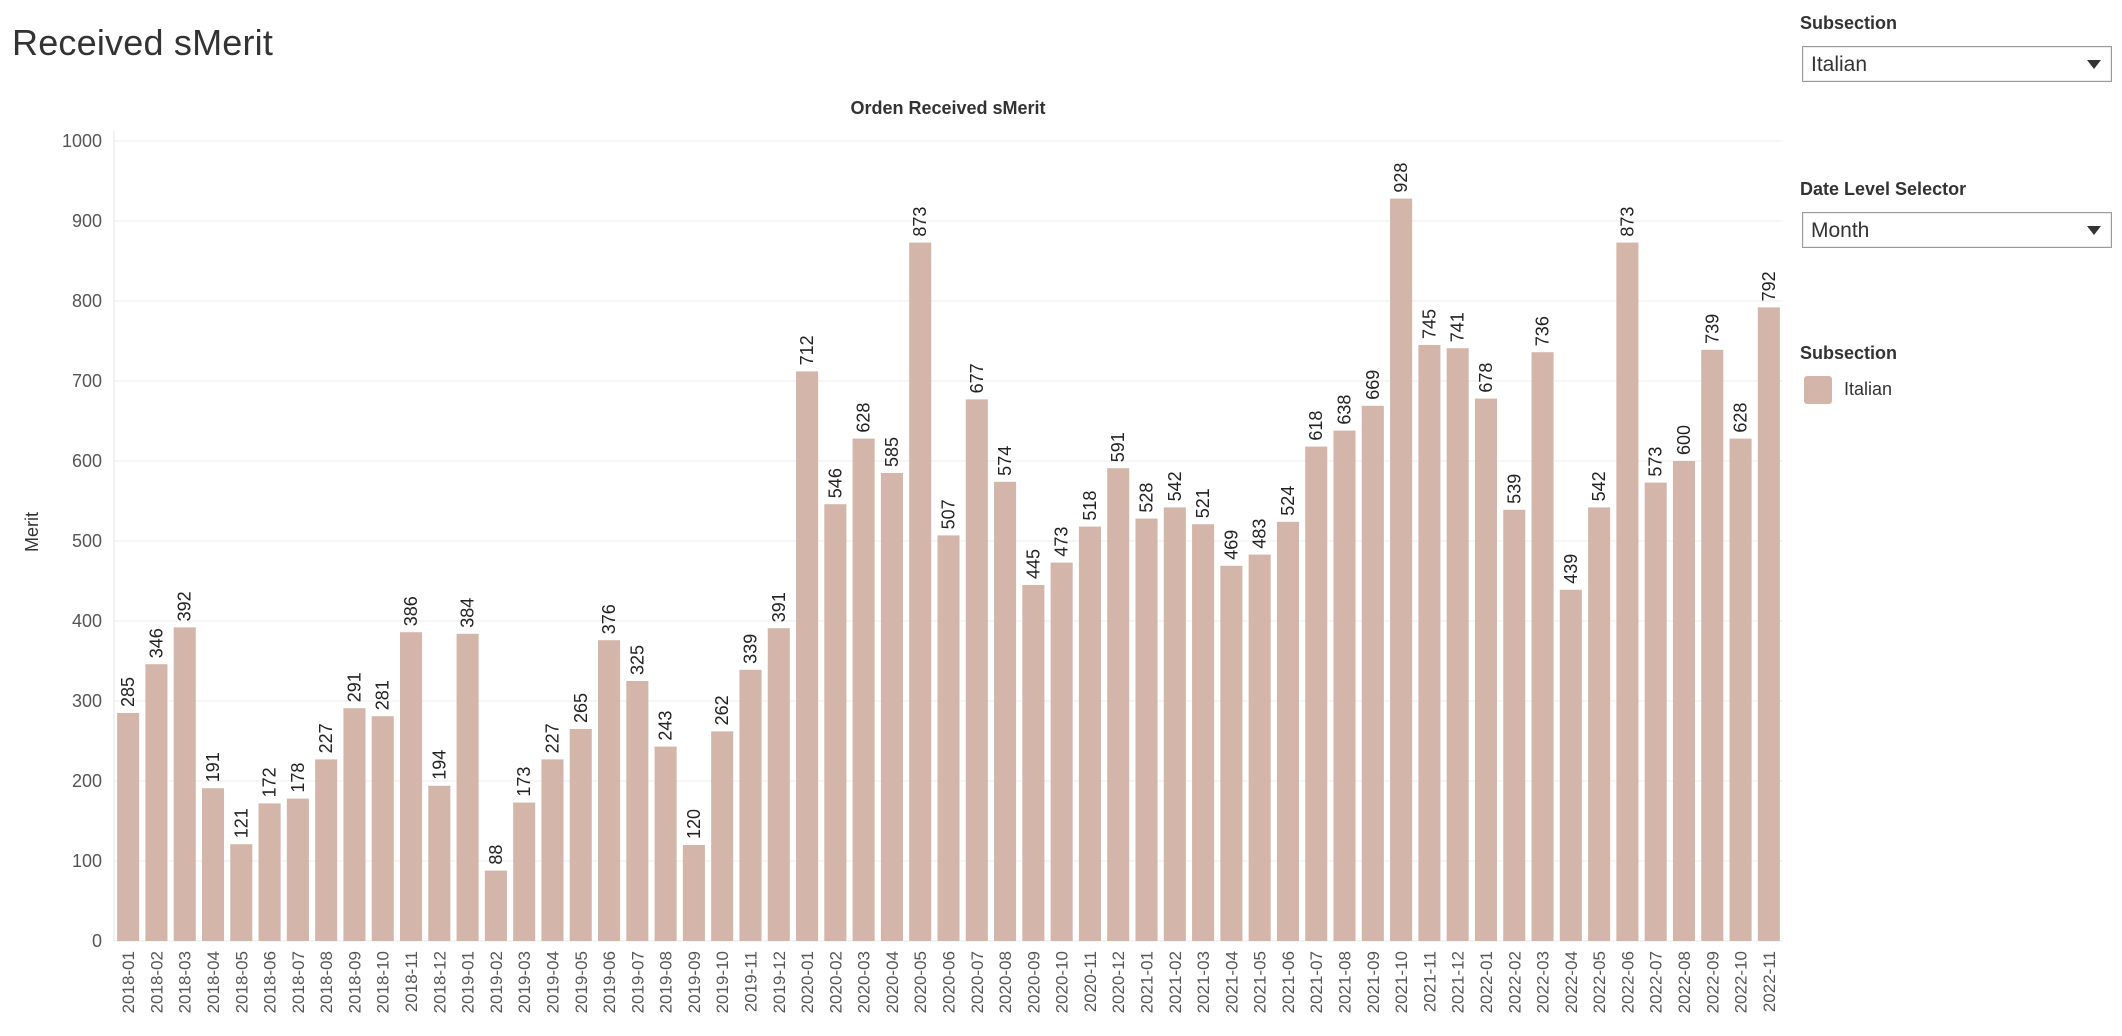 The width and height of the screenshot is (2122, 1036). What do you see at coordinates (1656, 982) in the screenshot?
I see `x-tick-label: 2022-07` at bounding box center [1656, 982].